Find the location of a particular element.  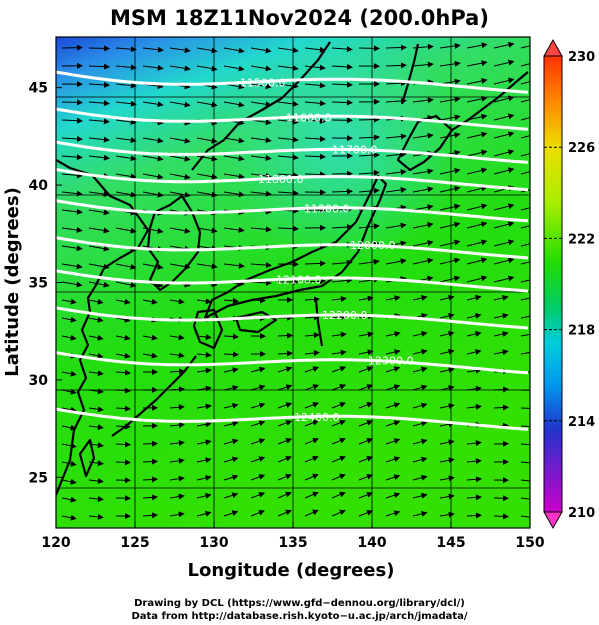

height-contour-label: 11600.0 is located at coordinates (309, 117).